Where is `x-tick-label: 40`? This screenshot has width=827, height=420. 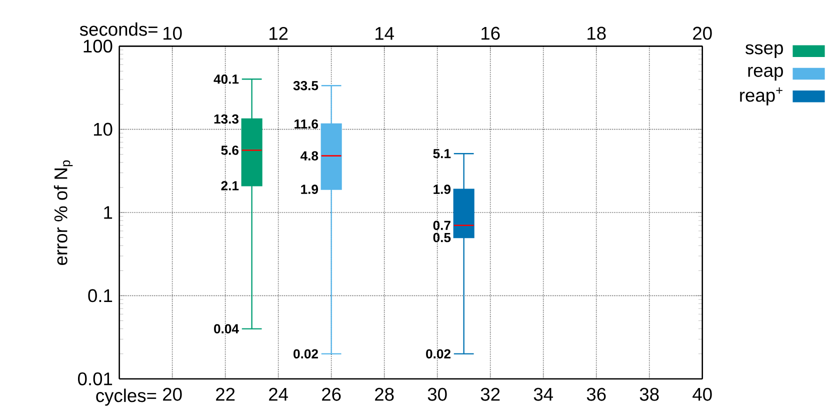
x-tick-label: 40 is located at coordinates (702, 394).